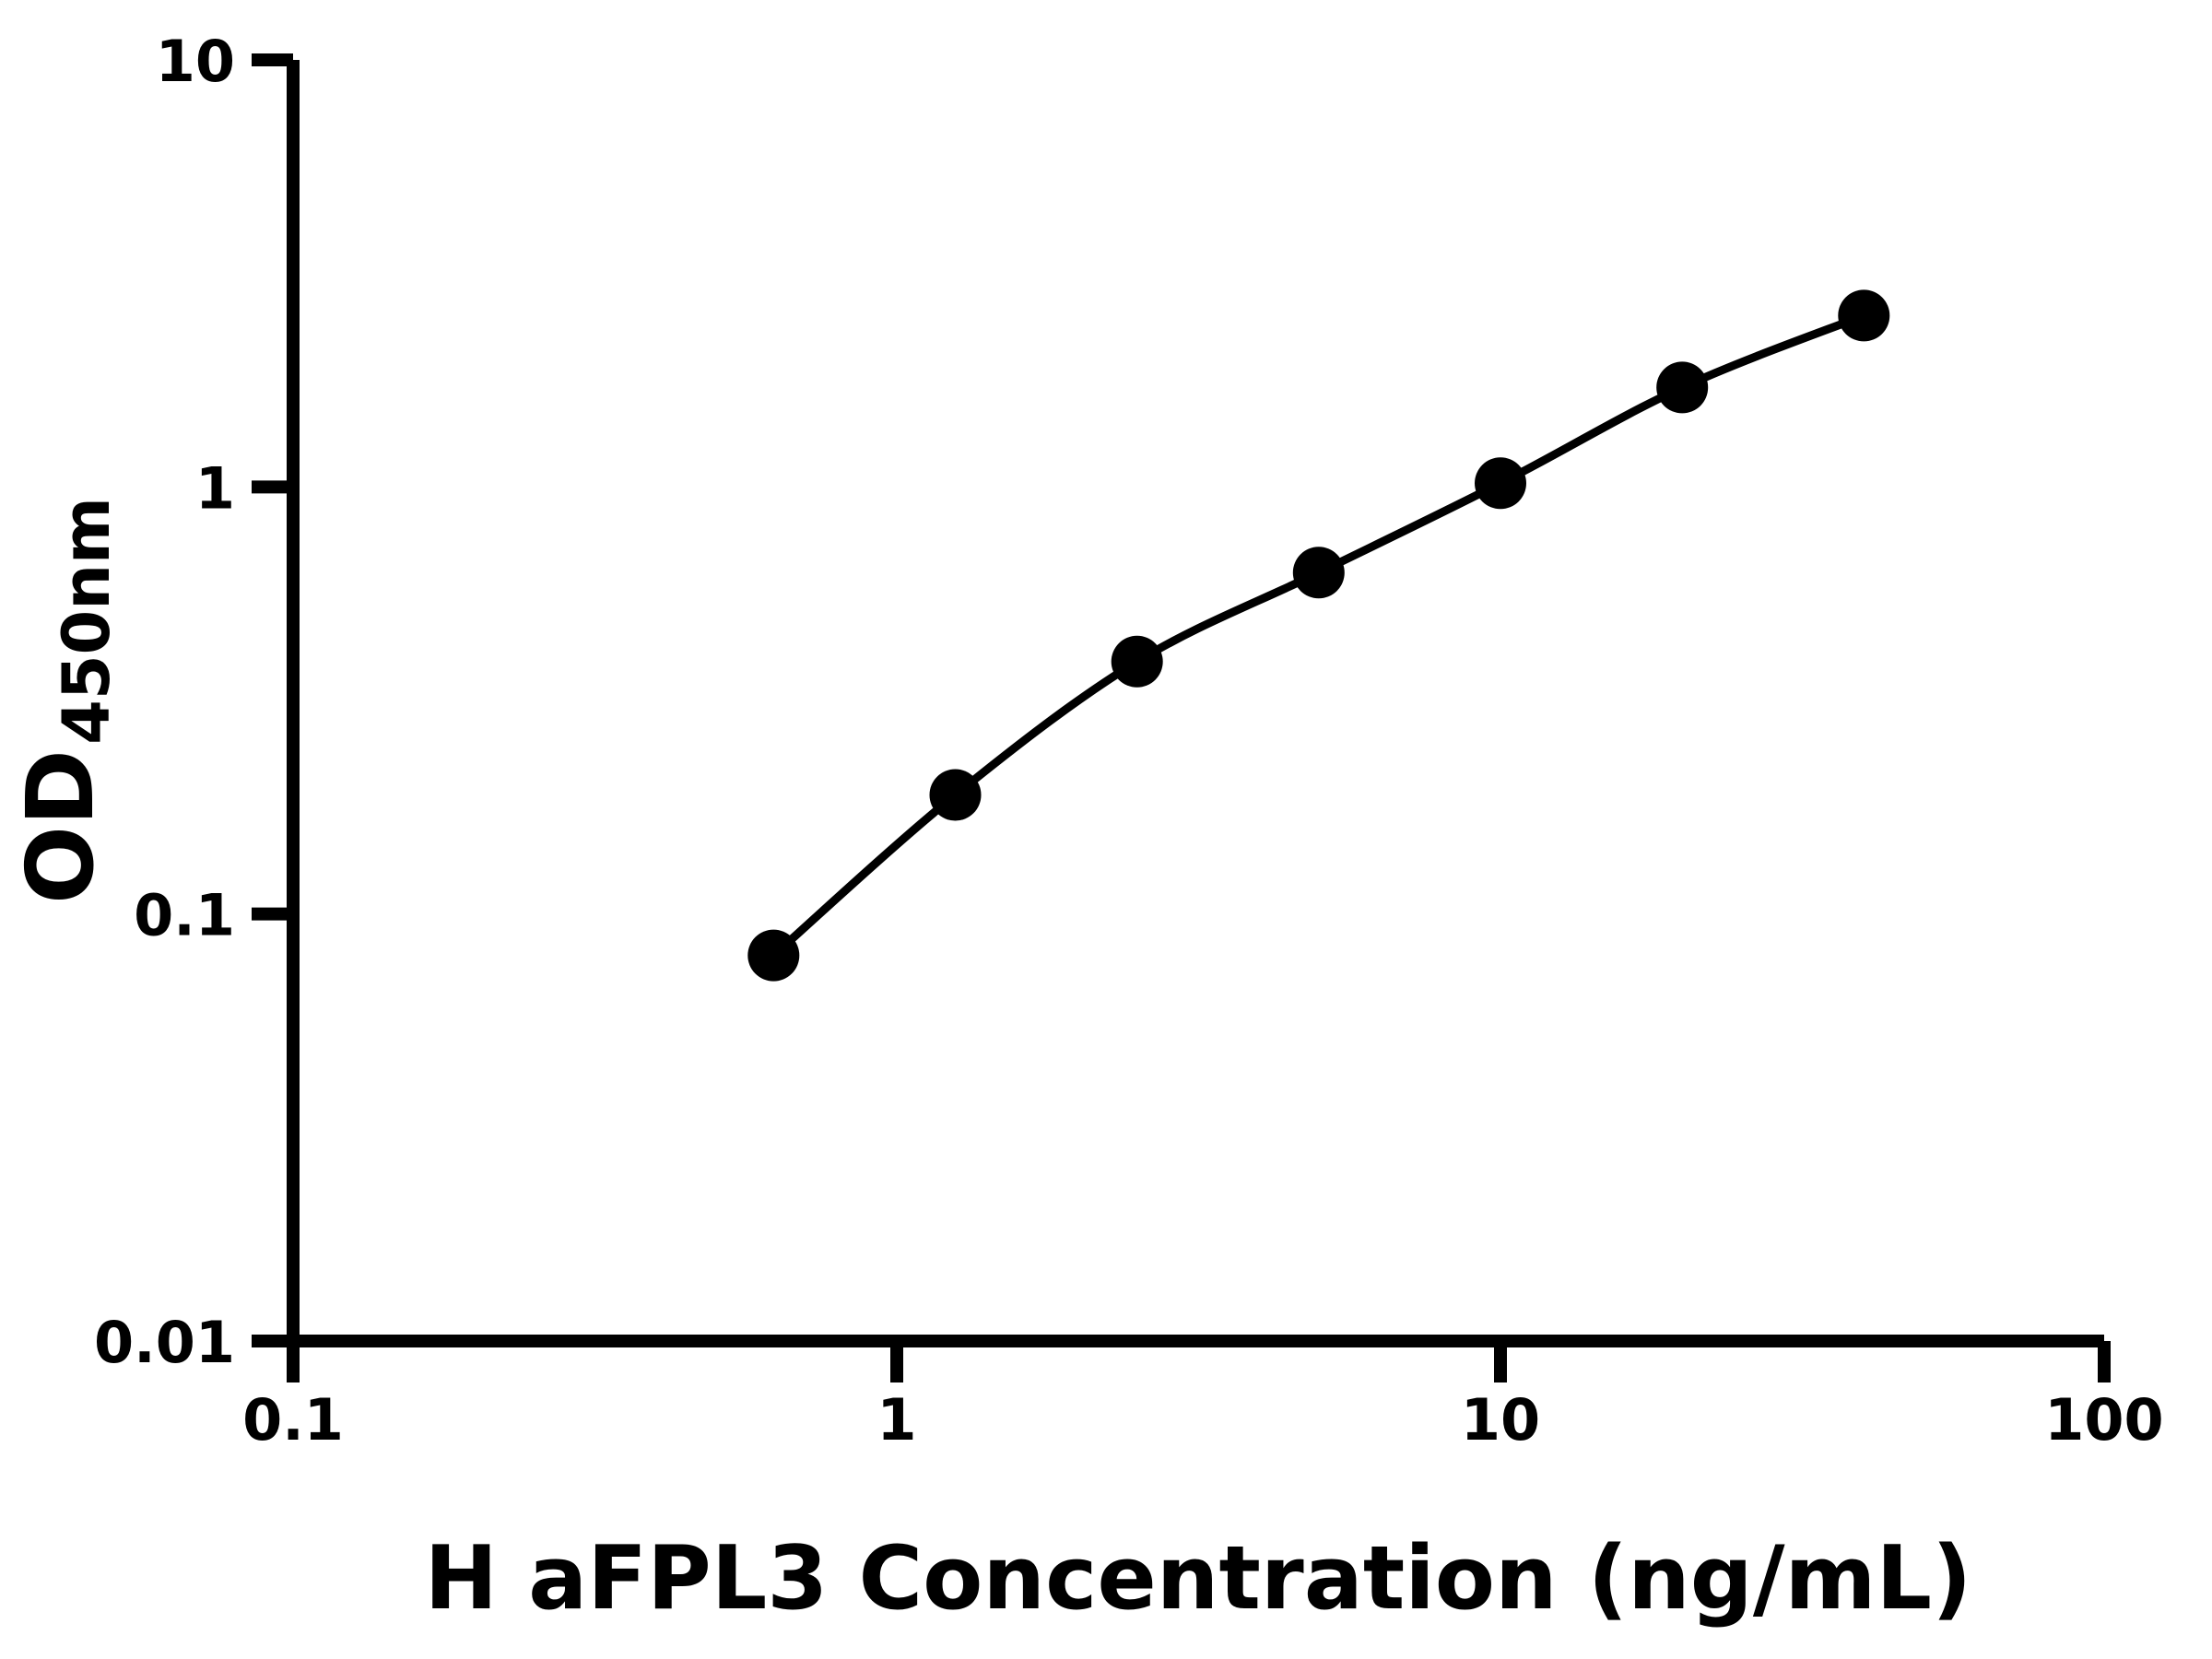 This screenshot has height=1659, width=2212. I want to click on x-axis-title: H aFPL3 Concentration (ng/mL), so click(1198, 1579).